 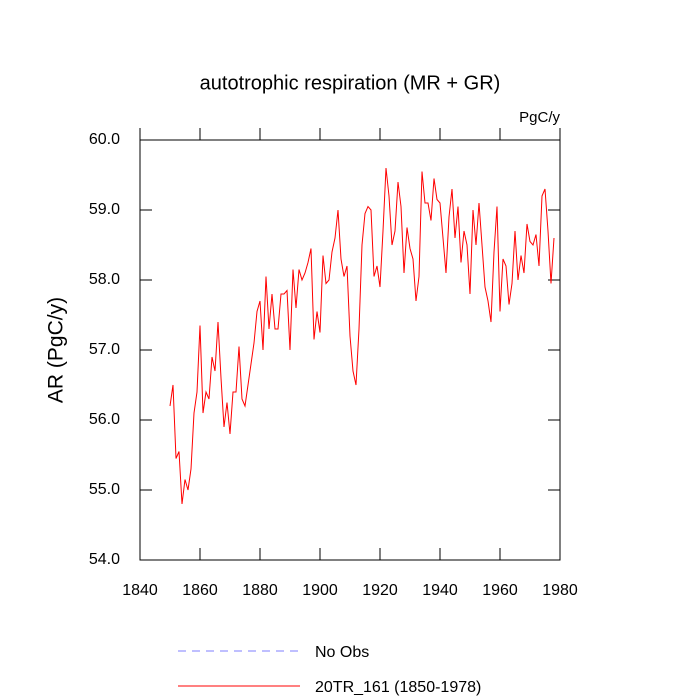 I want to click on chart-title: autotrophic respiration (MR + GR), so click(x=350, y=83).